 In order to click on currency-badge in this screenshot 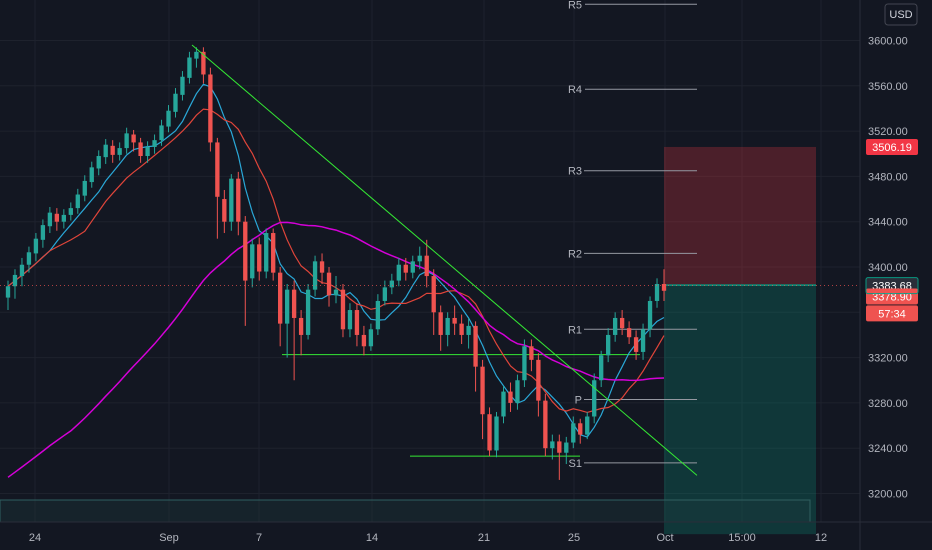, I will do `click(901, 14)`.